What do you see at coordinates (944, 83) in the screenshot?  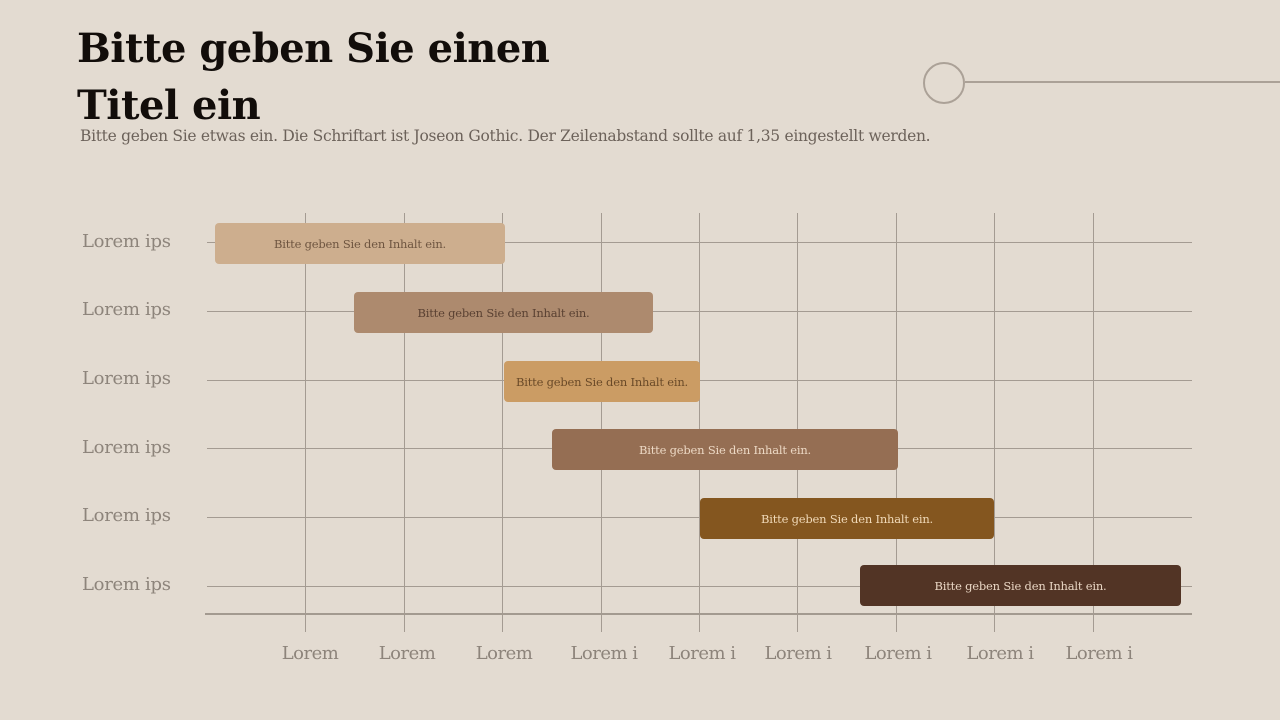 I see `decorative-circle-icon` at bounding box center [944, 83].